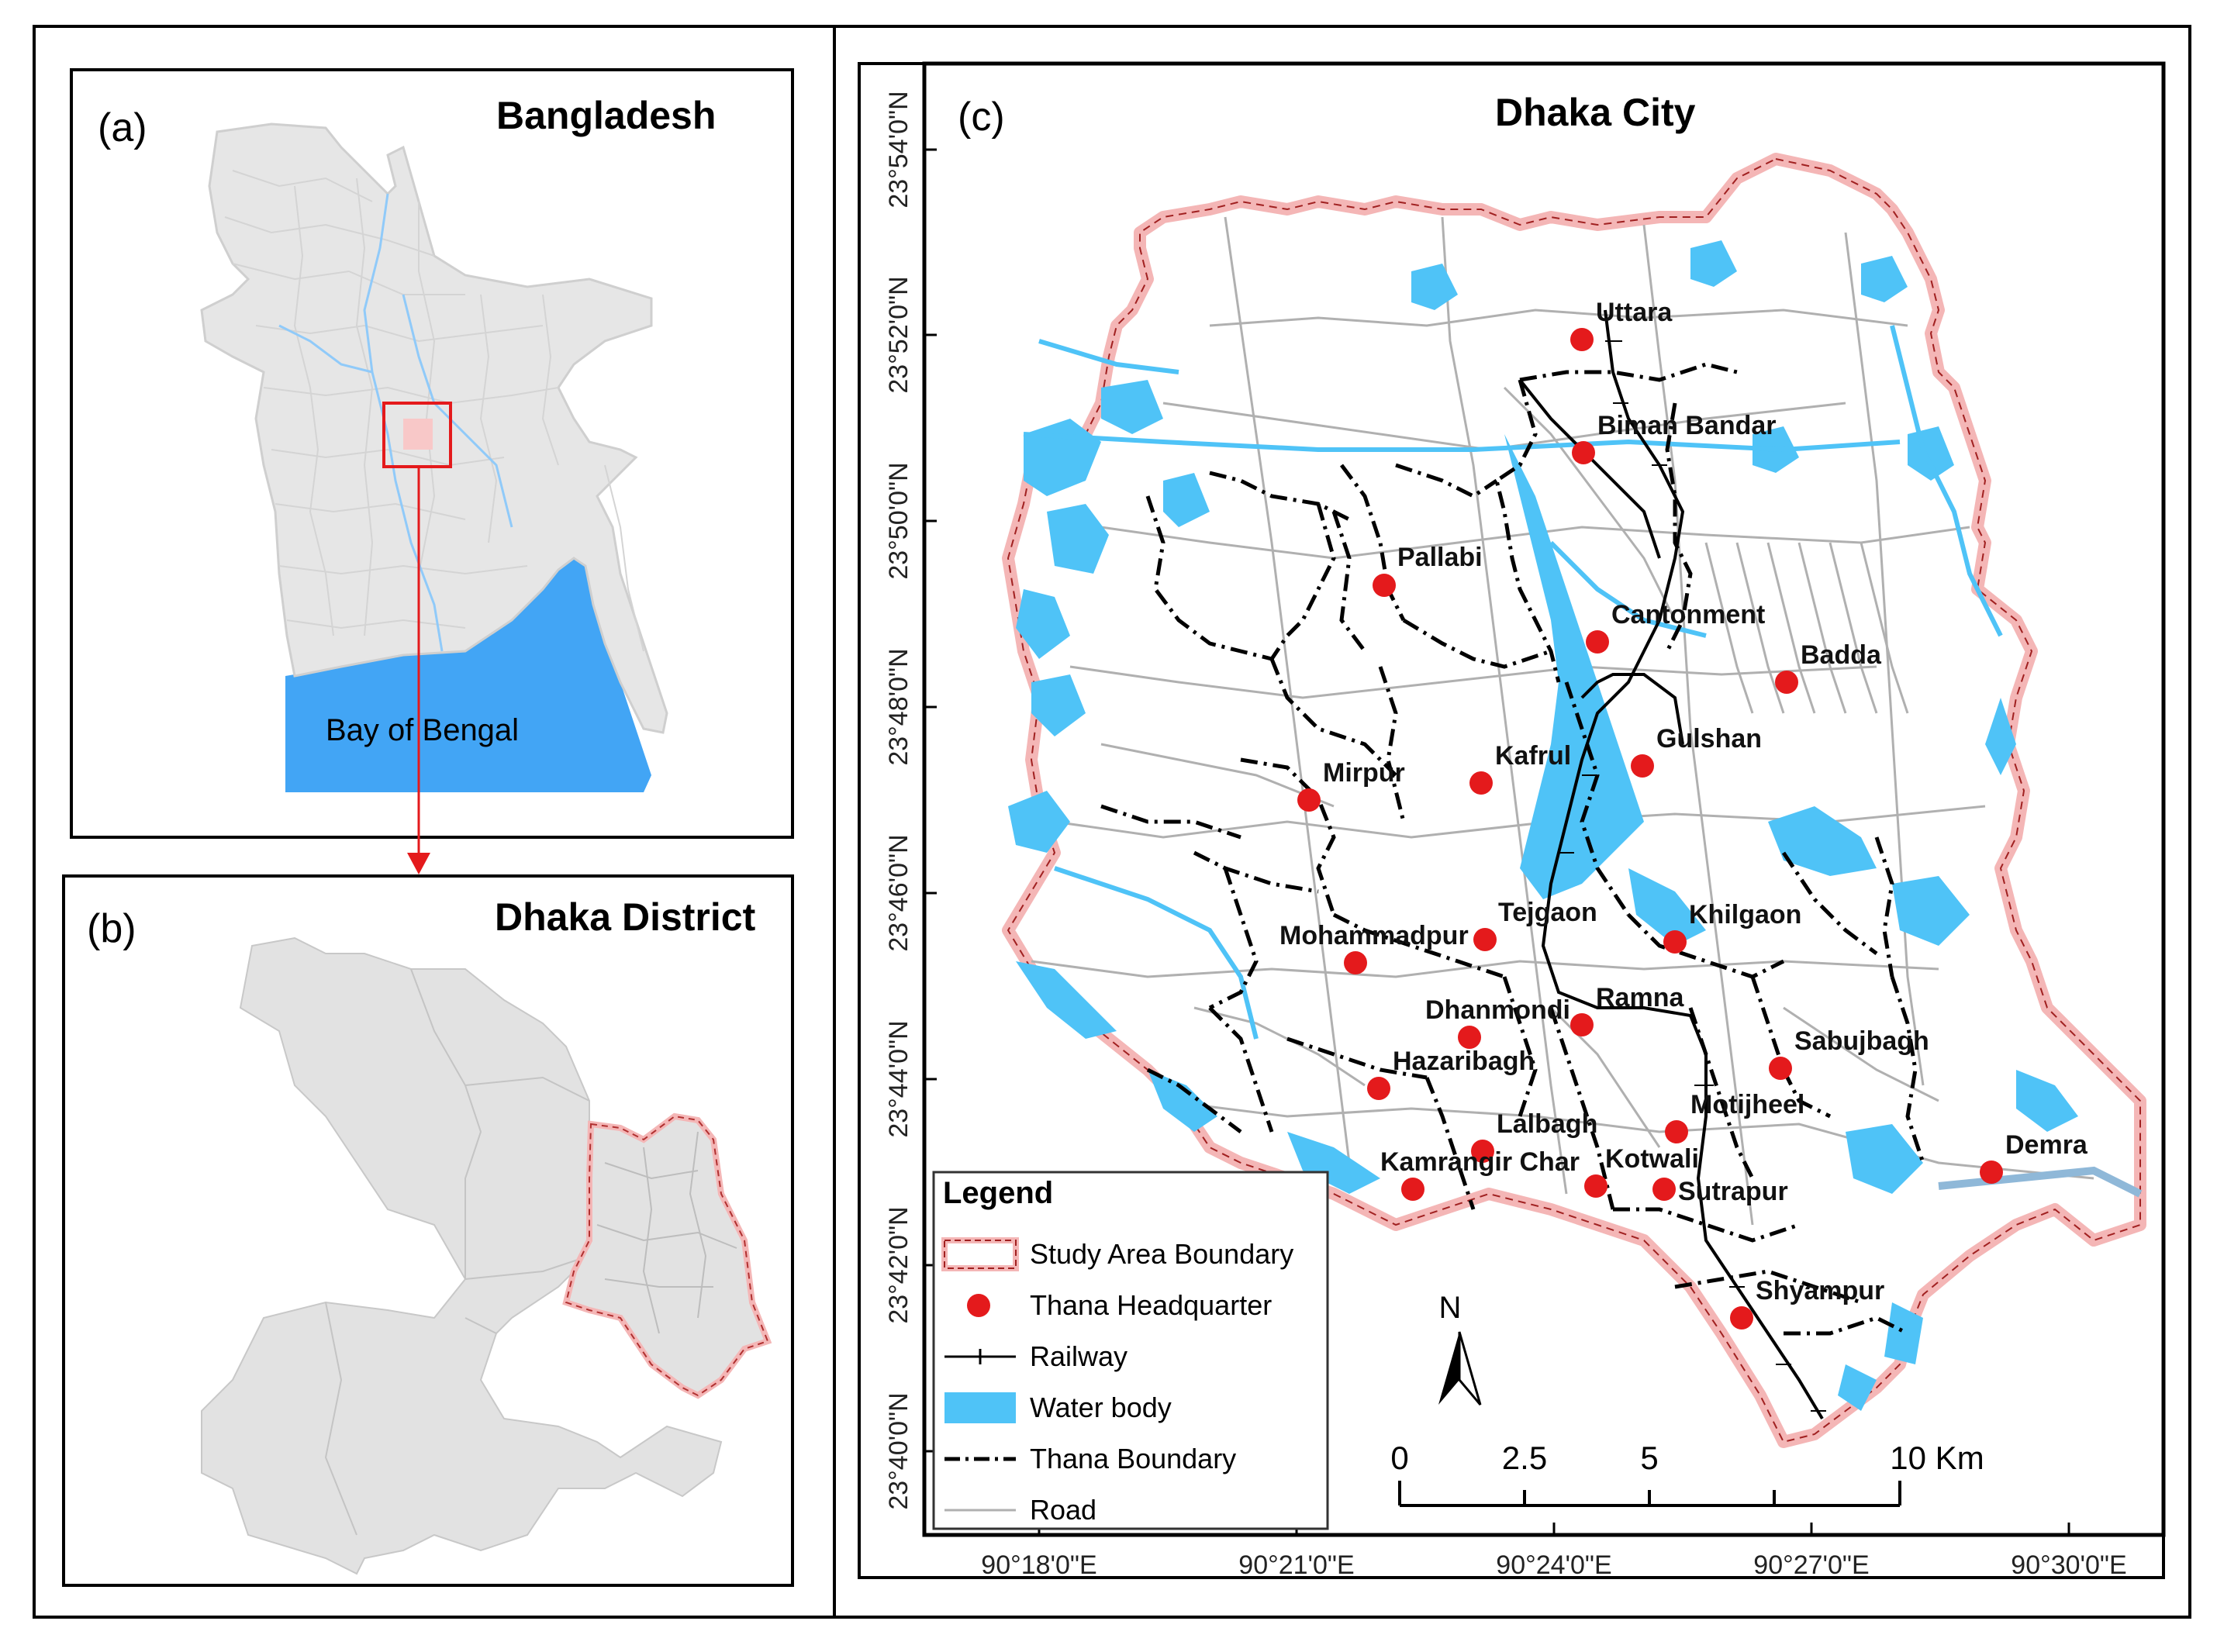 The width and height of the screenshot is (2217, 1652). Describe the element at coordinates (1747, 1104) in the screenshot. I see `thana-label-motijheel: Motijheel` at that location.